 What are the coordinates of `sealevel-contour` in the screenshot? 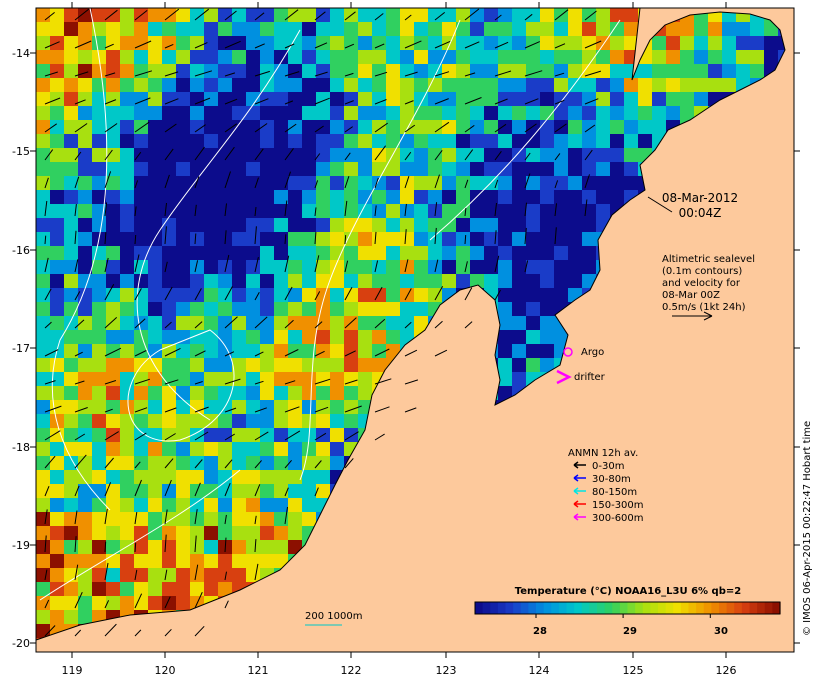 It's located at (218, 225).